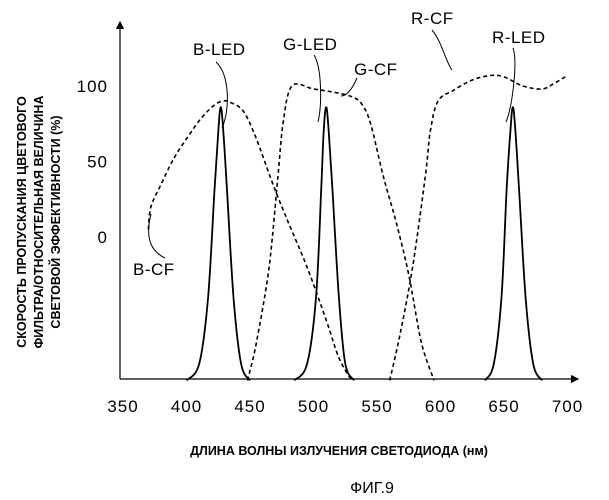 Image resolution: width=609 pixels, height=500 pixels. What do you see at coordinates (376, 69) in the screenshot?
I see `g-cf-label: G-CF` at bounding box center [376, 69].